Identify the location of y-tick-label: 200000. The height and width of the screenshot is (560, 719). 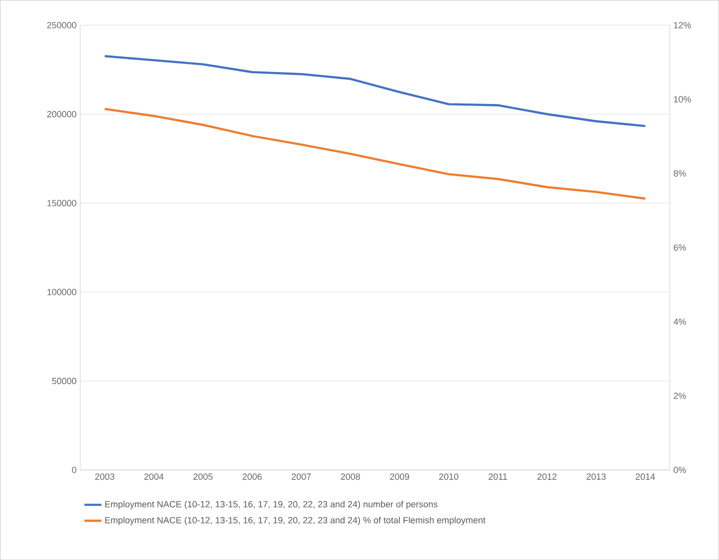
(61, 114).